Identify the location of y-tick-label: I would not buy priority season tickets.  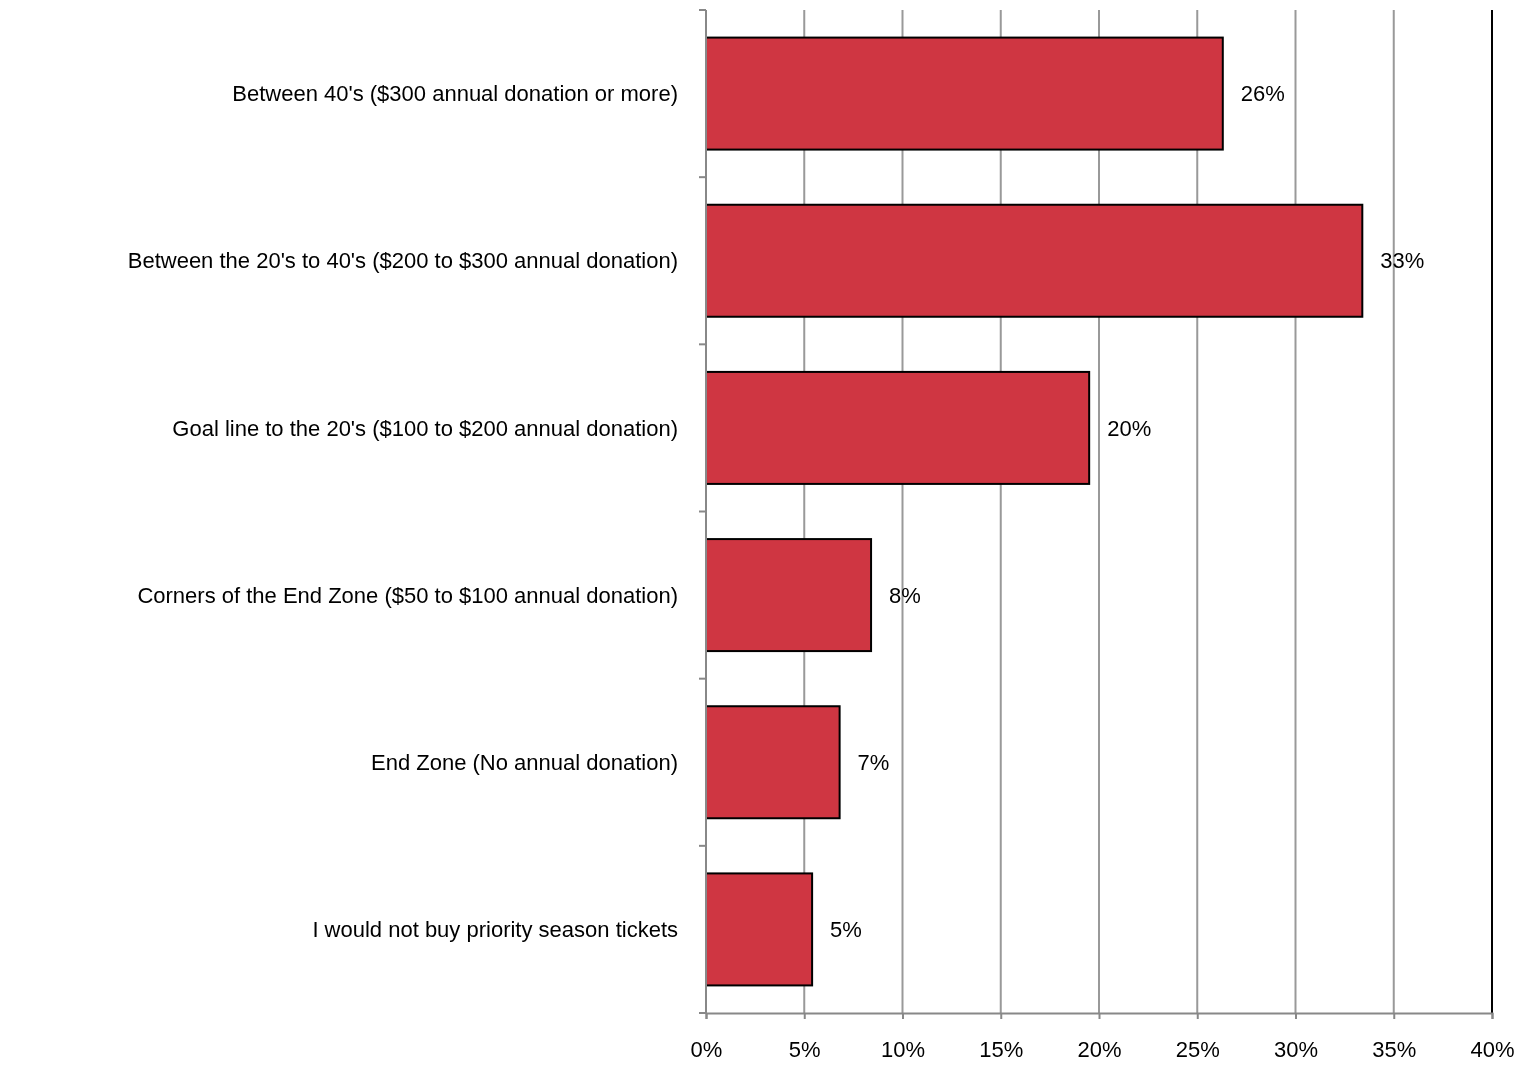
(495, 930).